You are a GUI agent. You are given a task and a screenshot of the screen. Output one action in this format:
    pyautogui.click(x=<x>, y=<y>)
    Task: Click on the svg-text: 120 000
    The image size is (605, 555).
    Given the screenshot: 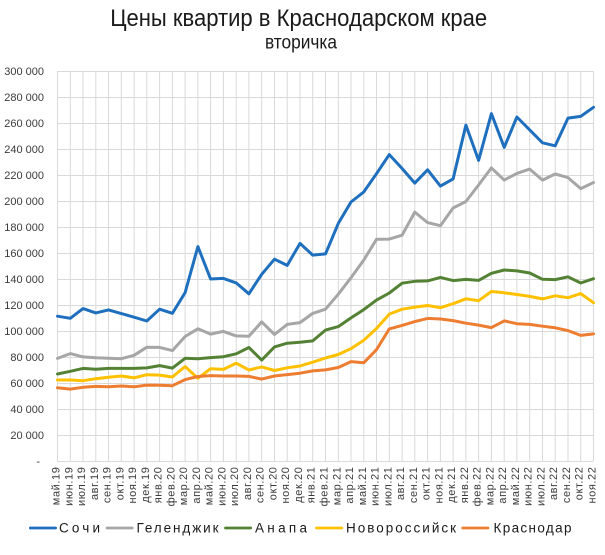 What is the action you would take?
    pyautogui.click(x=24, y=306)
    